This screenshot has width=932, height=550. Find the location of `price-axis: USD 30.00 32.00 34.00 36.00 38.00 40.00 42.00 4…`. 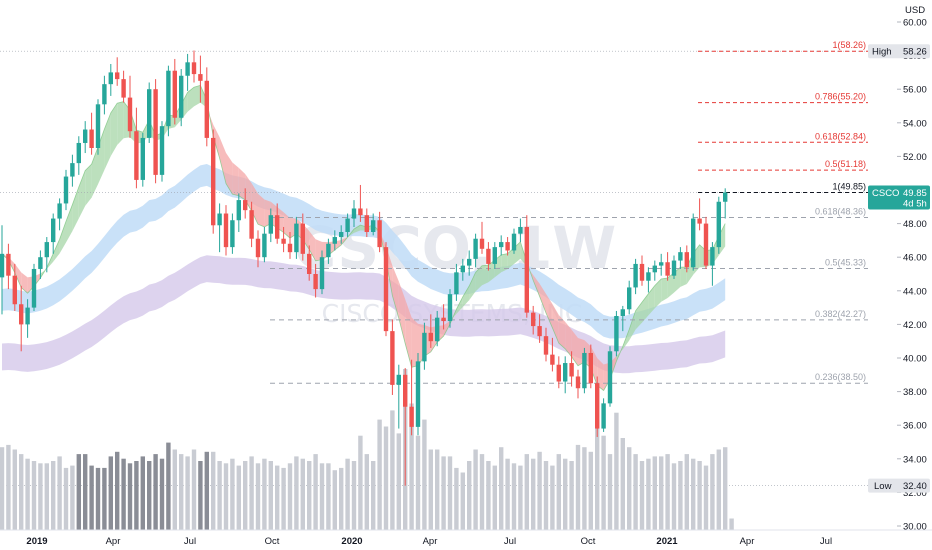

price-axis: USD 30.00 32.00 34.00 36.00 38.00 40.00 42.00 4… is located at coordinates (912, 269).